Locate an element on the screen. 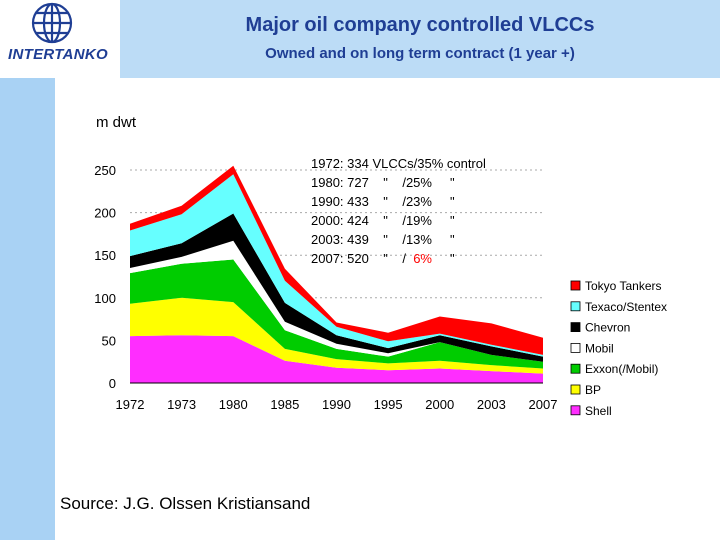 This screenshot has height=540, width=720. logo-text: INTERTANKO is located at coordinates (58, 54).